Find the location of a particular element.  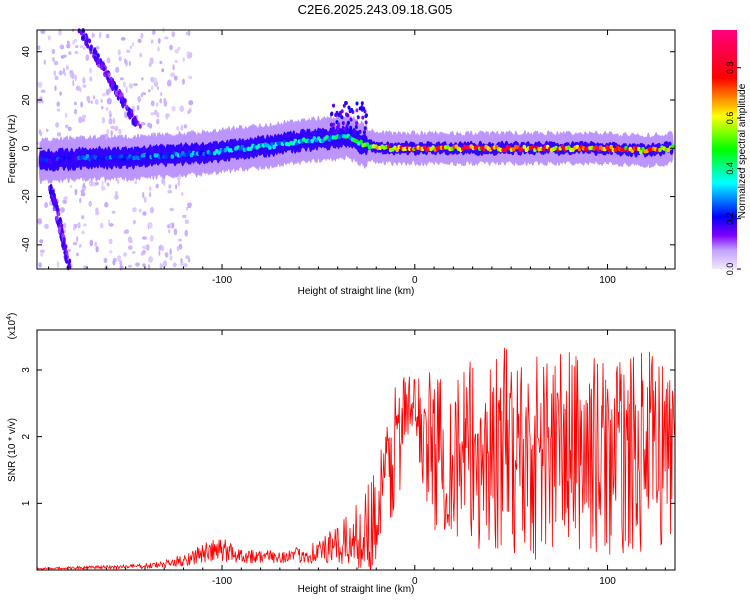

colorbar-tick-label: 0.8 is located at coordinates (730, 67).